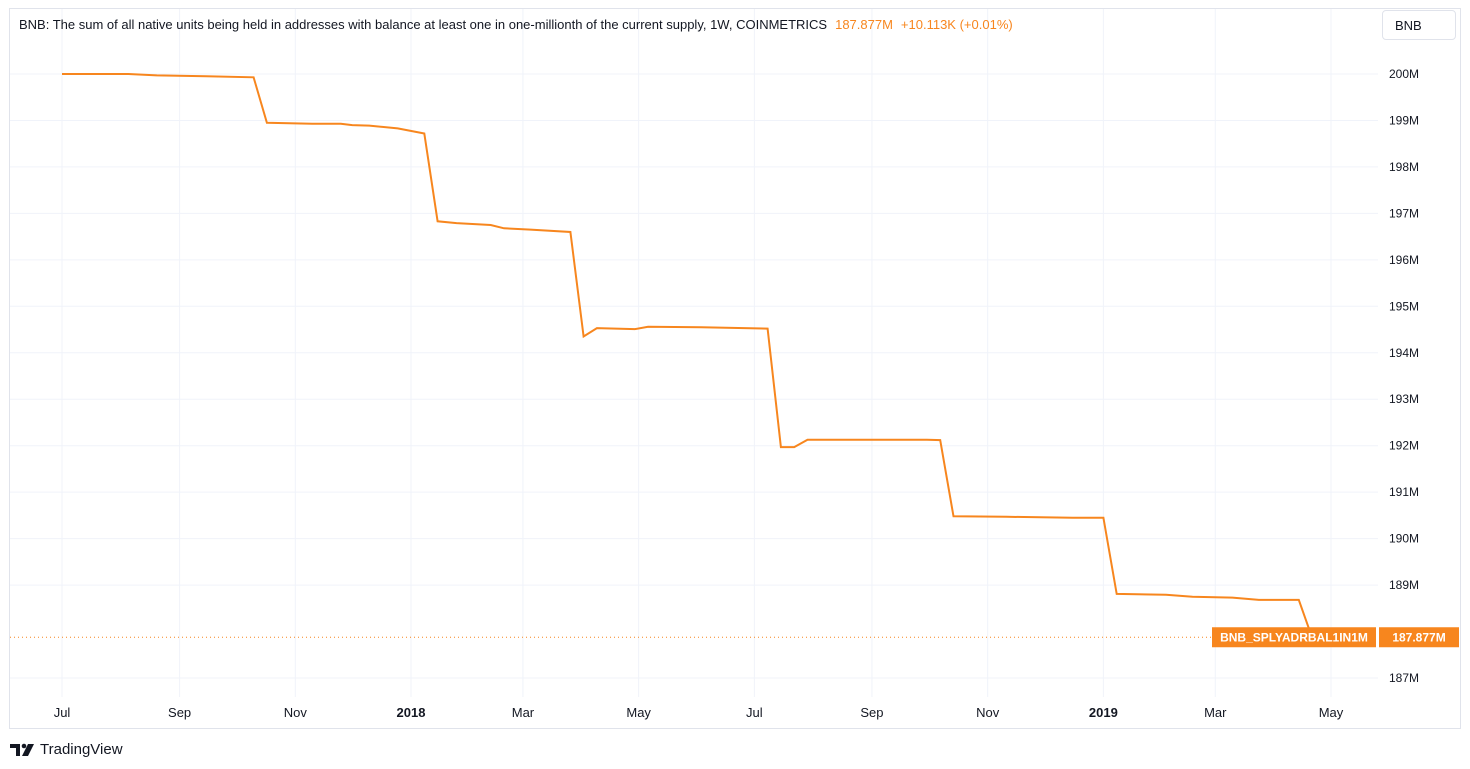 The image size is (1470, 769). I want to click on y-tick-label: 200M, so click(1404, 74).